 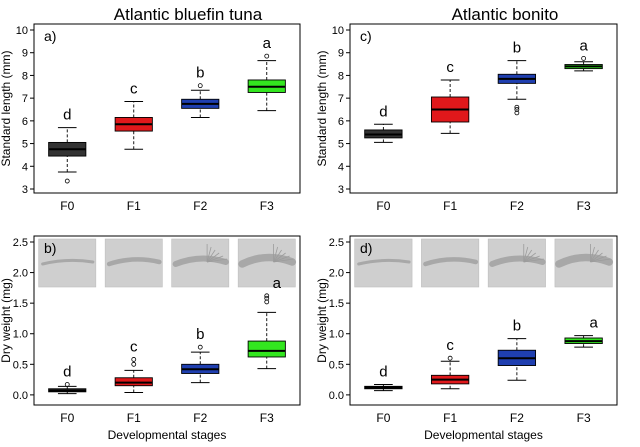 What do you see at coordinates (200, 418) in the screenshot?
I see `x-tick-label: F2` at bounding box center [200, 418].